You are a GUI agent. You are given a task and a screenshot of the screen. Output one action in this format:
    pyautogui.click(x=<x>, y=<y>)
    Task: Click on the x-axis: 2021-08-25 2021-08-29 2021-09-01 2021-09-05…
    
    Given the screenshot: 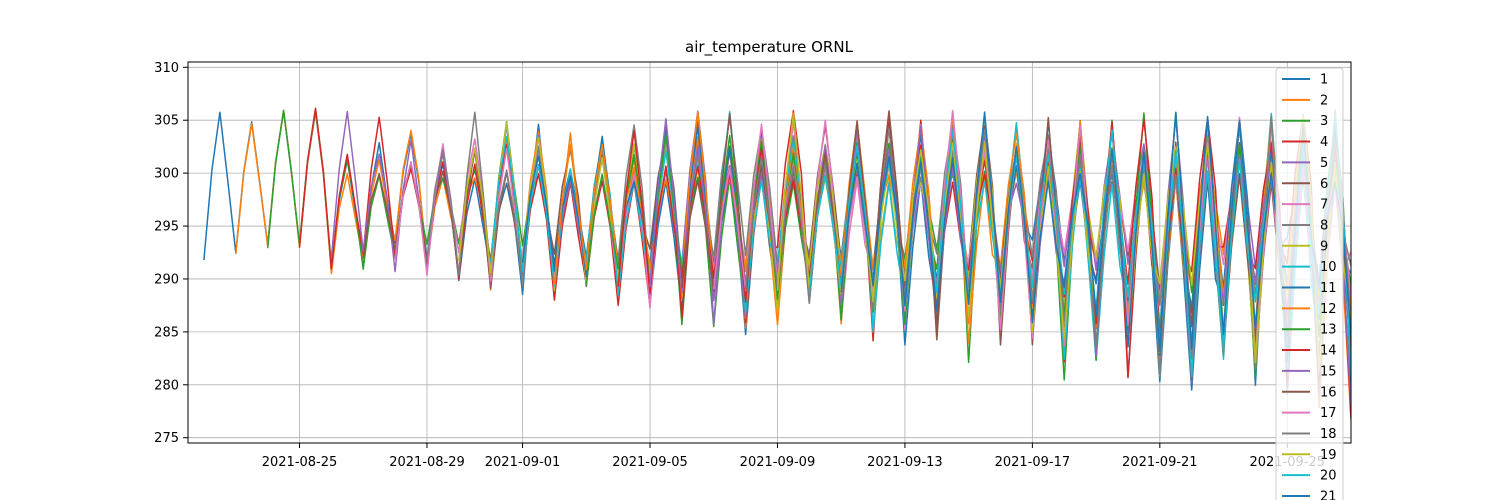 What is the action you would take?
    pyautogui.click(x=793, y=456)
    